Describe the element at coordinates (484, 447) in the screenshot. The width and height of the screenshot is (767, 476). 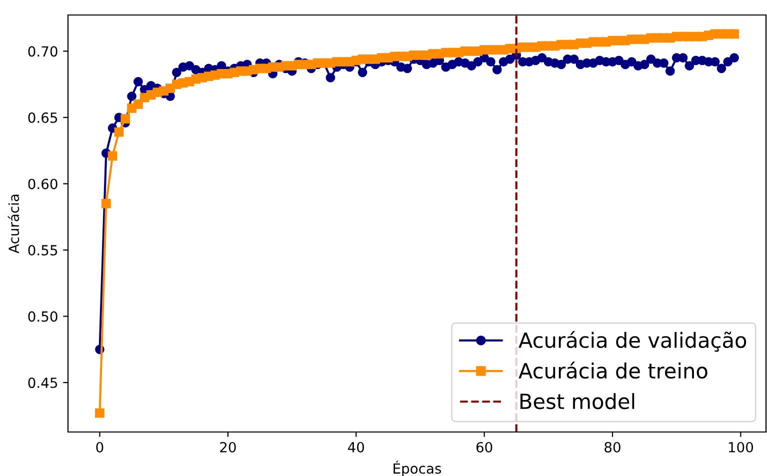
I see `x-tick-label: 60` at that location.